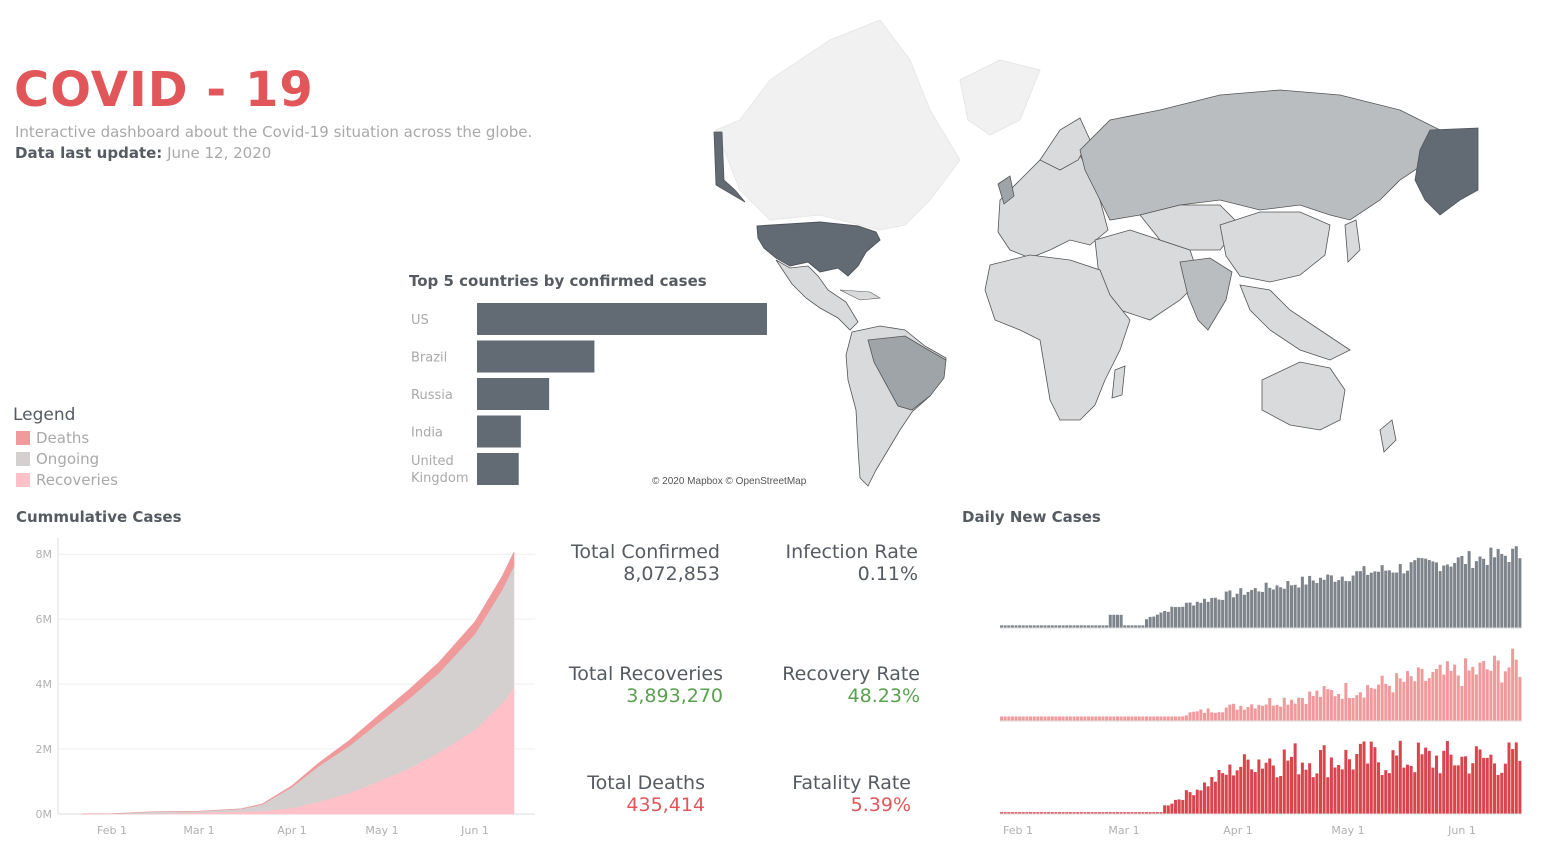  Describe the element at coordinates (729, 167) in the screenshot. I see `map-region-alaska-edge` at that location.